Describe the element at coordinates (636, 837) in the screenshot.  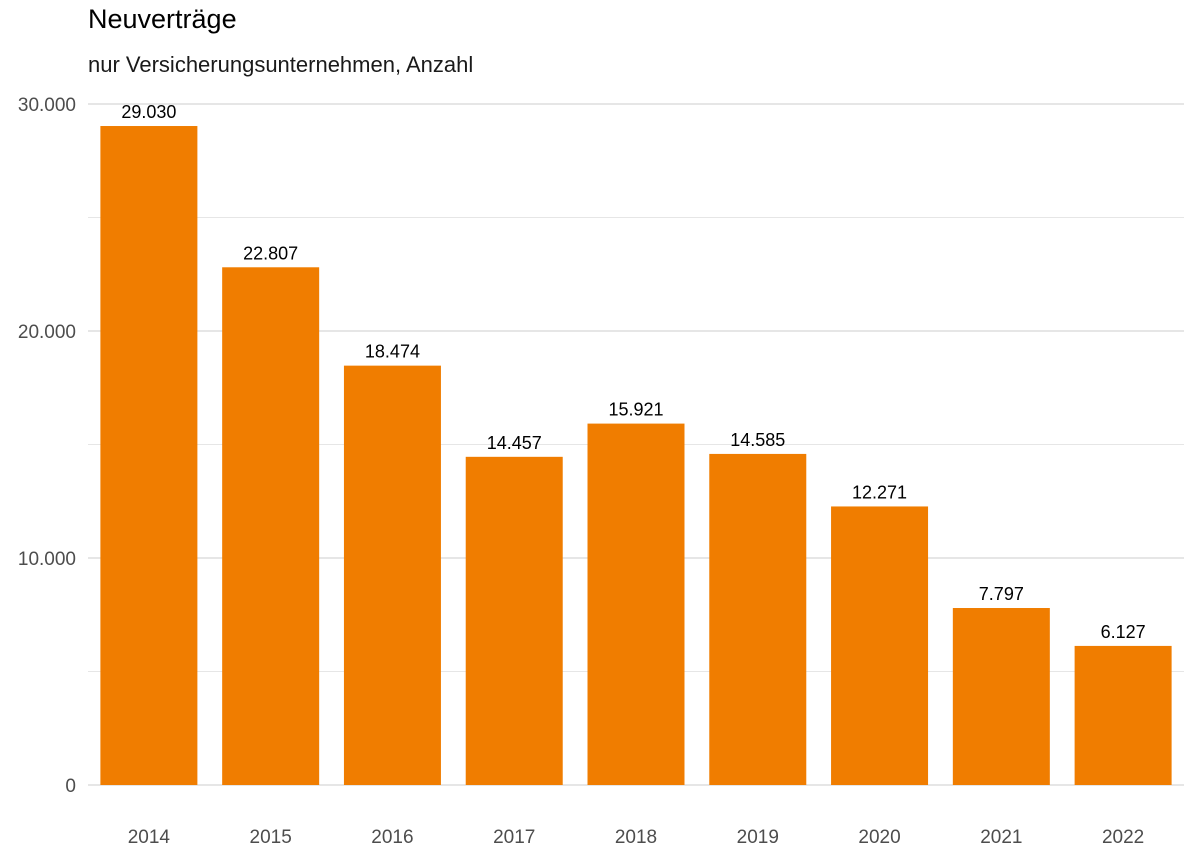
I see `x-tick-label-2018: 2018` at that location.